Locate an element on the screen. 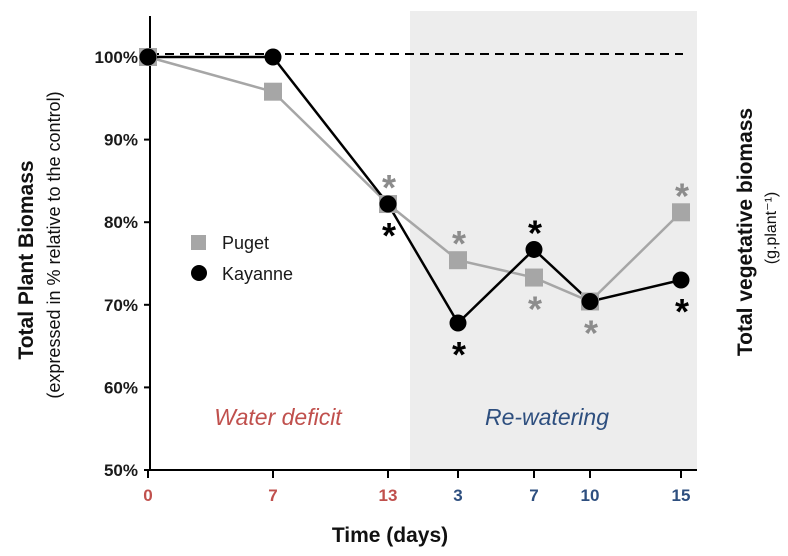 The height and width of the screenshot is (556, 788). y-tick-label: 50% is located at coordinates (121, 470).